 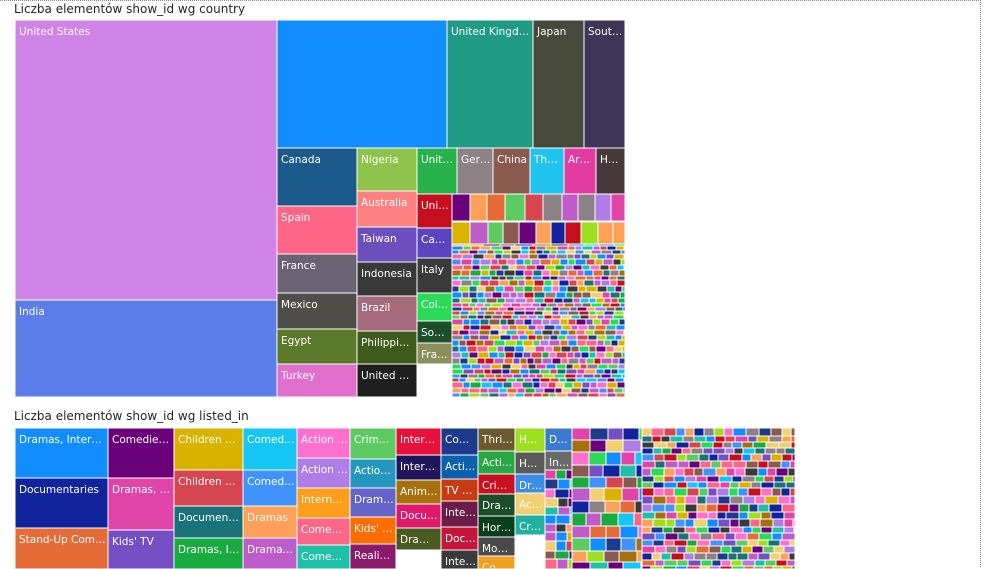 What do you see at coordinates (362, 84) in the screenshot?
I see `unlabeled-country-tile` at bounding box center [362, 84].